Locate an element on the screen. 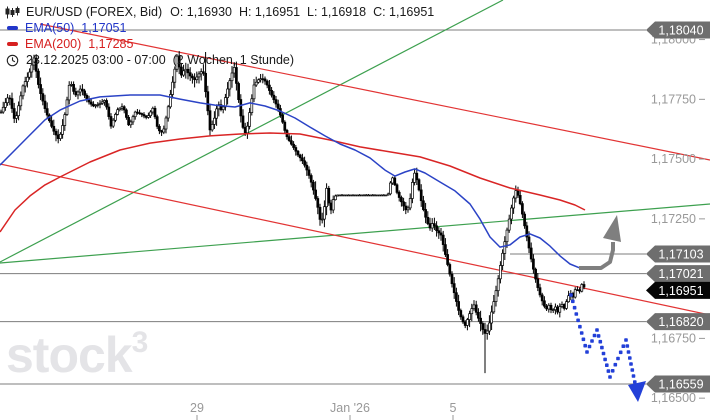 The width and height of the screenshot is (710, 420). blue-projection-zigzag is located at coordinates (603, 341).